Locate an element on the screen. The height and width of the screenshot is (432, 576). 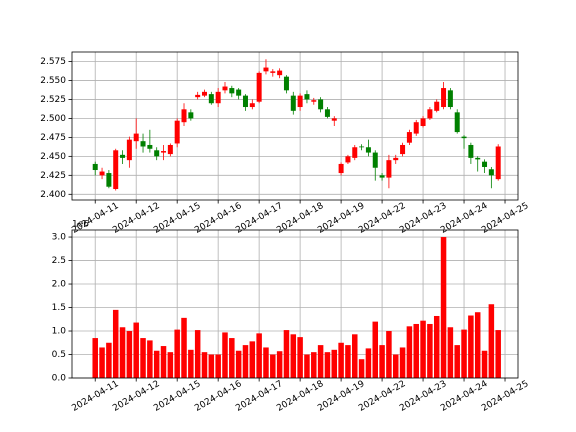
y-tick-label: 2.5 is located at coordinates (59, 261).